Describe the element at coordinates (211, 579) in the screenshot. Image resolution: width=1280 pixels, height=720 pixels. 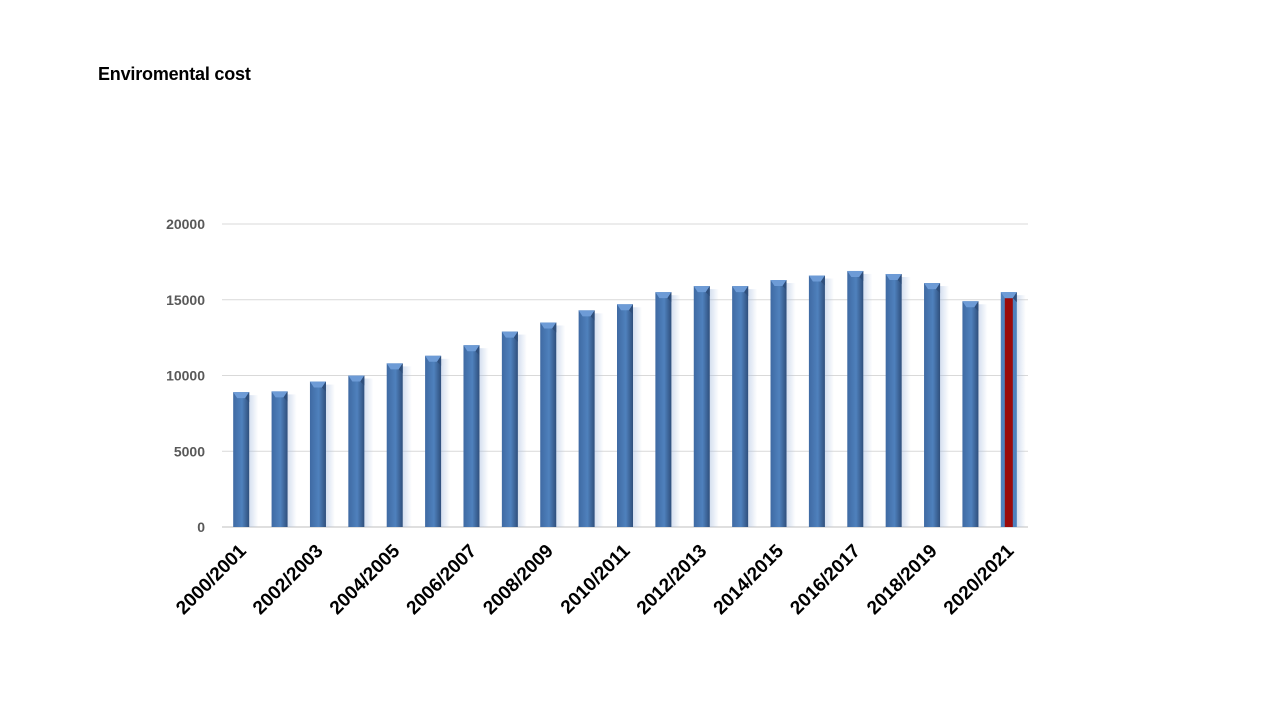
I see `x-tick-label: 2000/2001` at that location.